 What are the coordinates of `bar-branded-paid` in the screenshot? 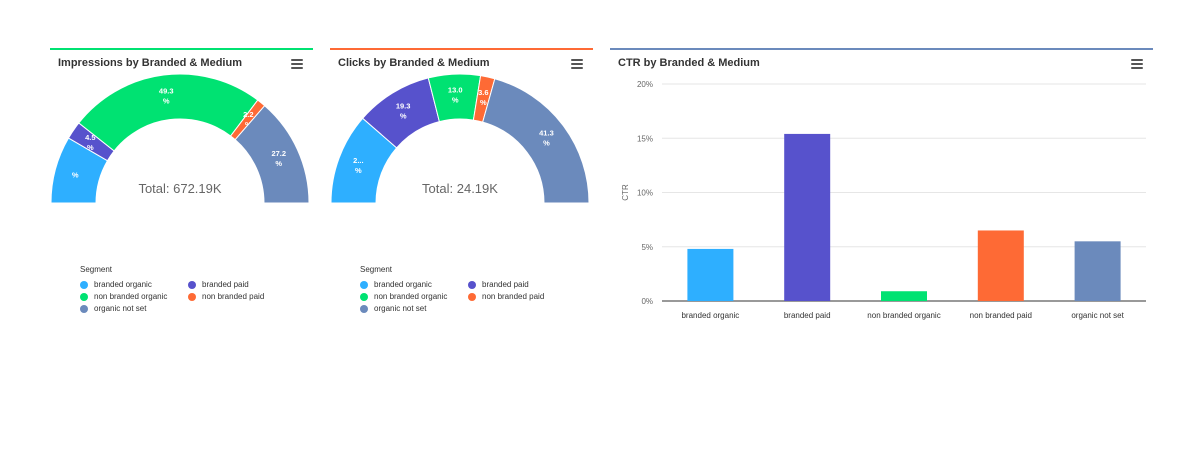 It's located at (807, 217).